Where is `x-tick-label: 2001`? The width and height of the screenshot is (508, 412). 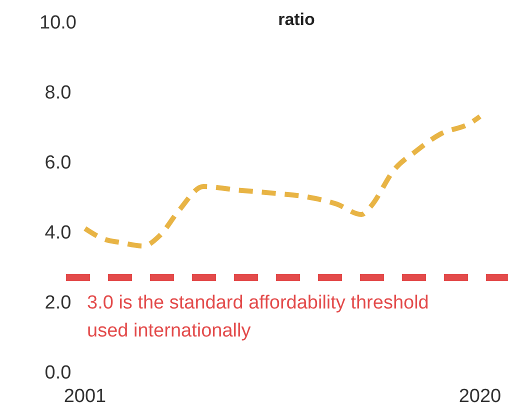 x-tick-label: 2001 is located at coordinates (85, 396).